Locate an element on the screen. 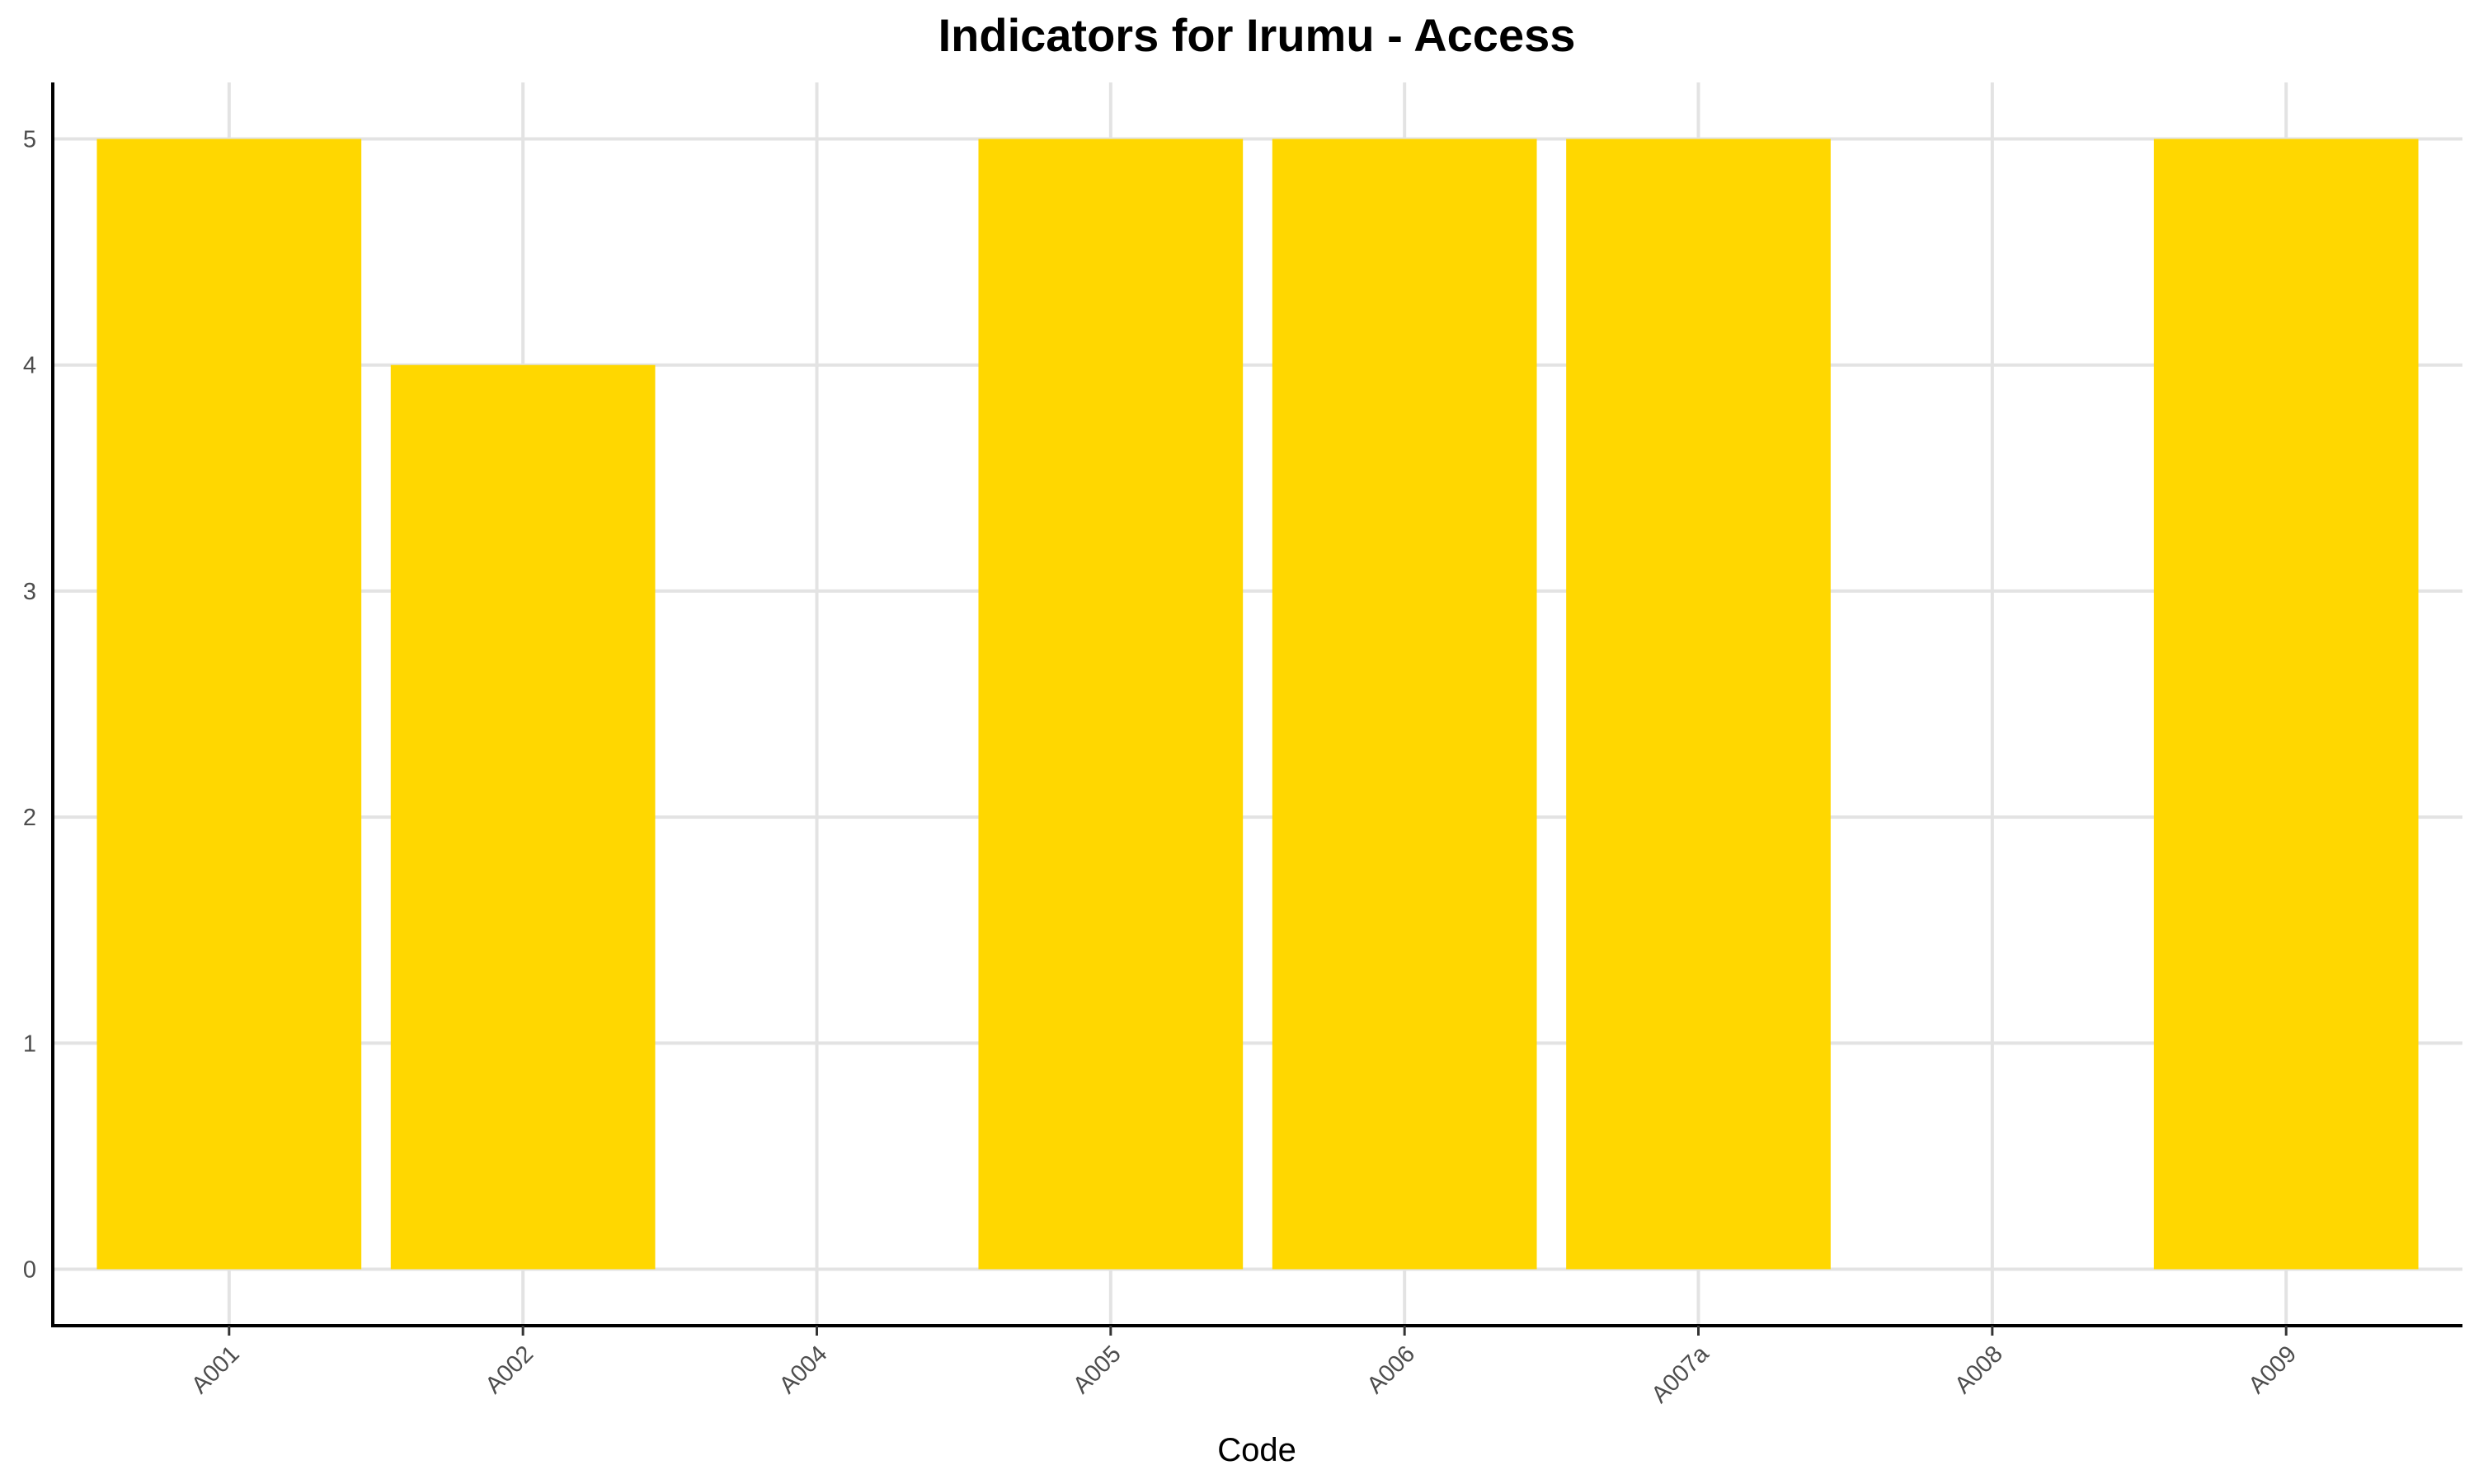 The image size is (2474, 1484). x-tick-label-a005: A005 is located at coordinates (1097, 1370).